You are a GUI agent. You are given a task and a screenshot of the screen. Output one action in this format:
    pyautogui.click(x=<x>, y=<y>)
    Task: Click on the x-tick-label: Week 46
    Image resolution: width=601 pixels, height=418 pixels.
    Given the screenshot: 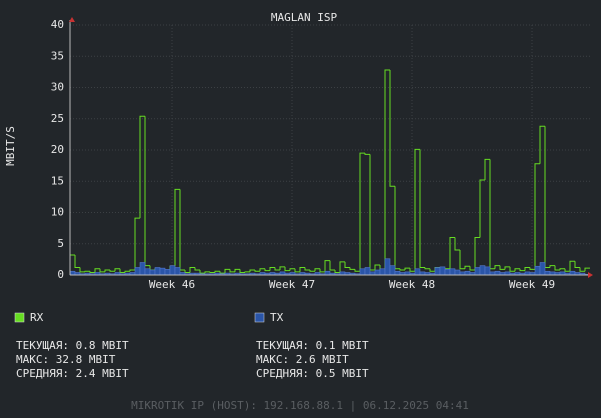 What is the action you would take?
    pyautogui.click(x=172, y=284)
    